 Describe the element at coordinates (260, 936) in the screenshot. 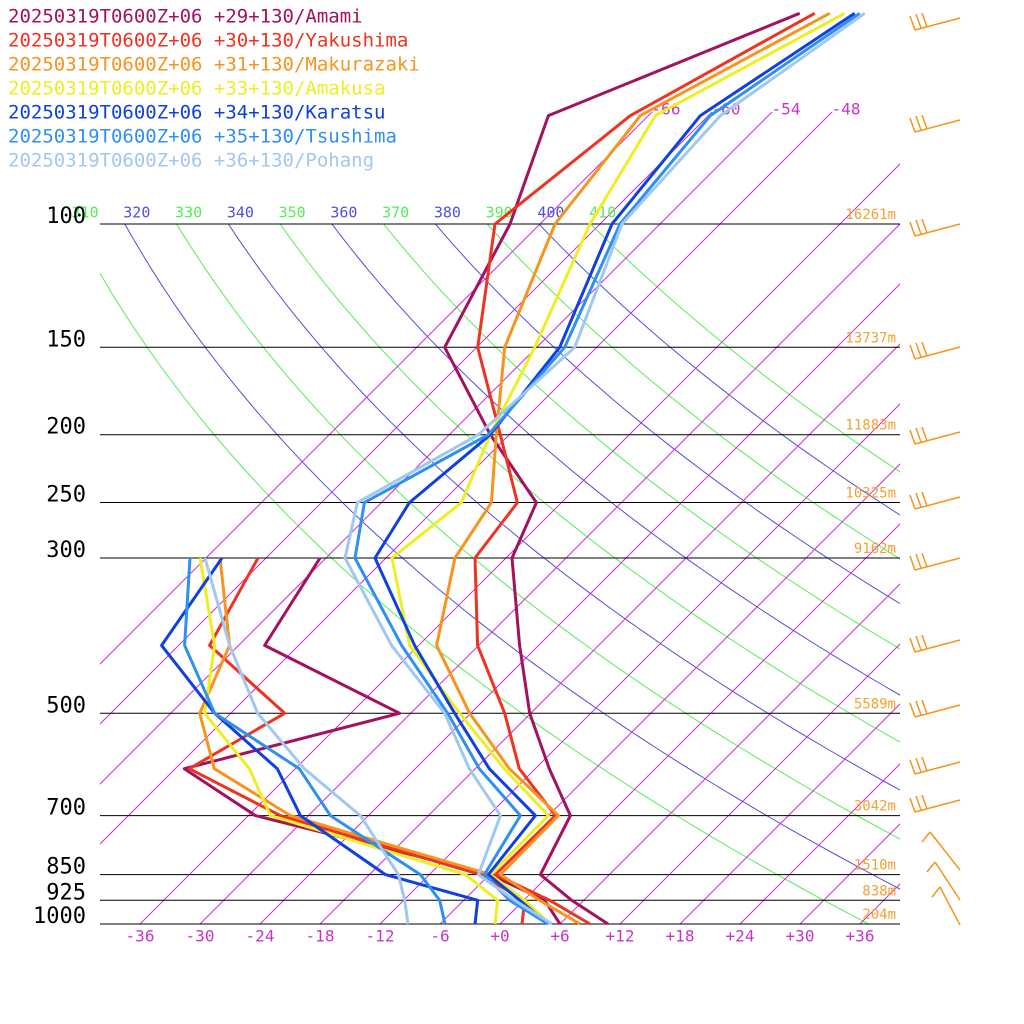

I see `x-tick-label: -24` at that location.